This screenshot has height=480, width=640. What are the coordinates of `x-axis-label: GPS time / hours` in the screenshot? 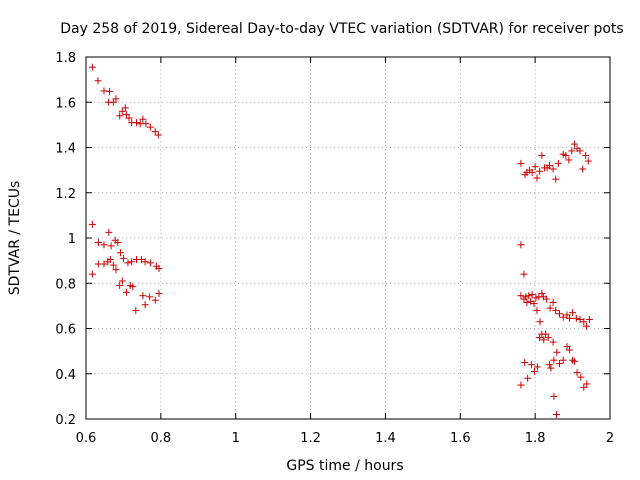 It's located at (344, 466).